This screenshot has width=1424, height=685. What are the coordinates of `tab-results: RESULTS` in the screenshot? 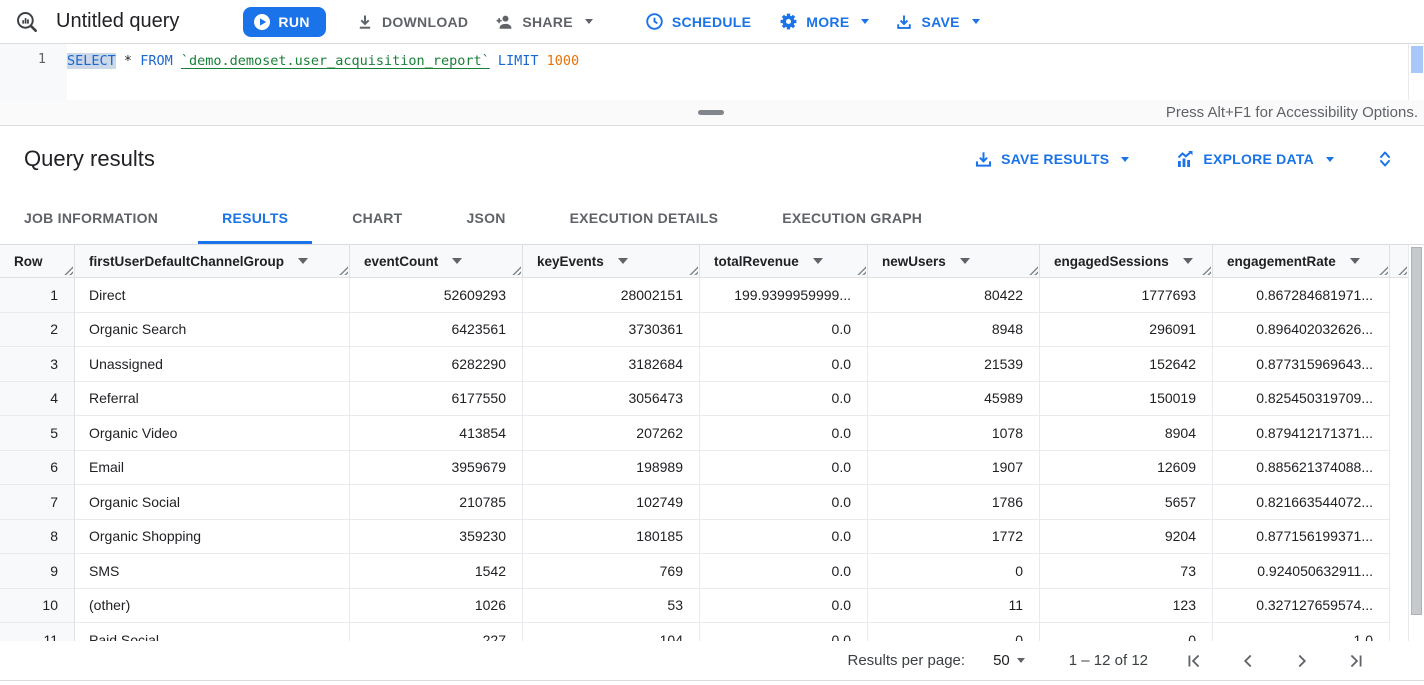 It's located at (255, 218).